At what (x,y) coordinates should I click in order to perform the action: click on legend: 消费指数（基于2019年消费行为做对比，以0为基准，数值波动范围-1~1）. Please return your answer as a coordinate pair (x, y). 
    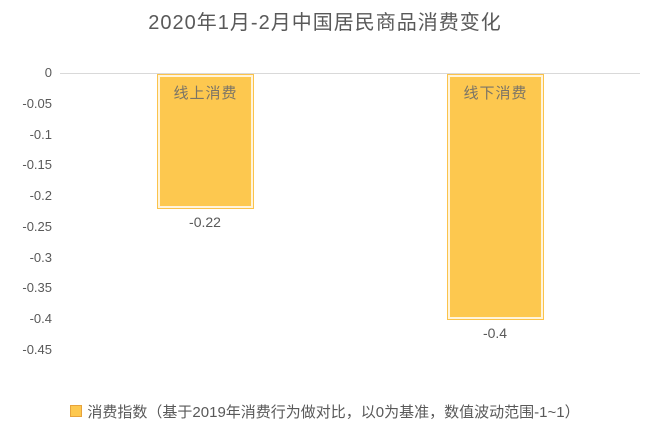
    Looking at the image, I should click on (325, 411).